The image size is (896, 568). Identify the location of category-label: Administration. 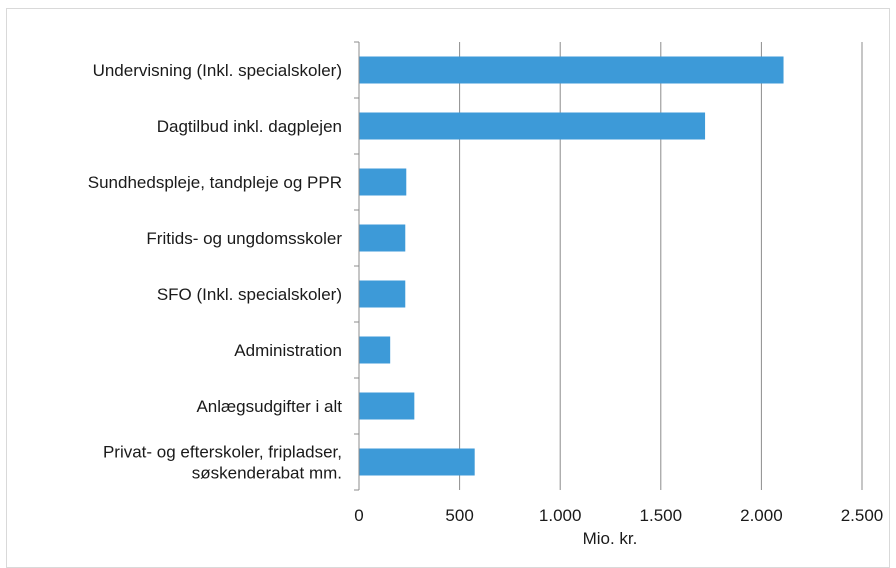
(288, 350).